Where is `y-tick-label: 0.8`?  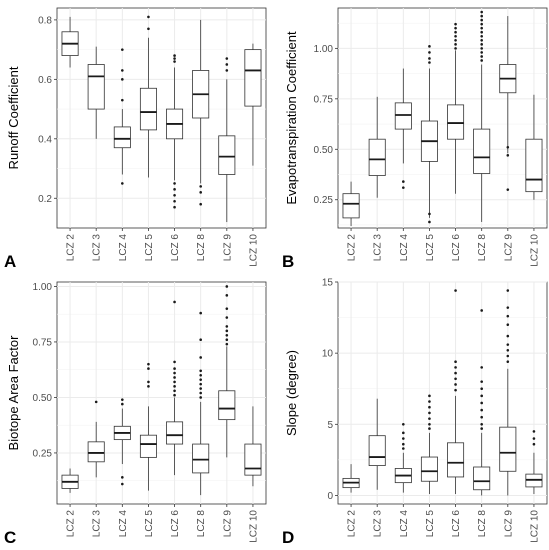
y-tick-label: 0.8 is located at coordinates (45, 20).